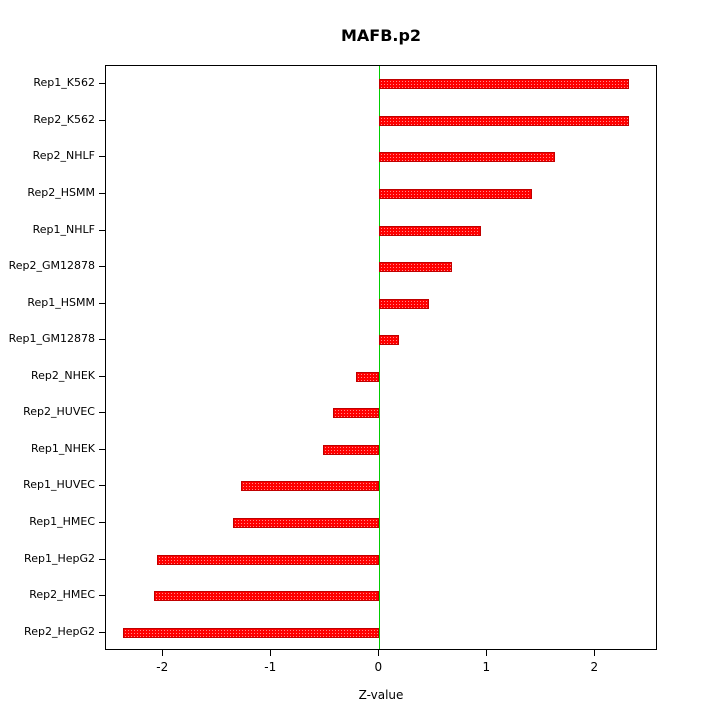 This screenshot has width=720, height=720. I want to click on y-axis-category-label: Rep2_NHEK, so click(62, 375).